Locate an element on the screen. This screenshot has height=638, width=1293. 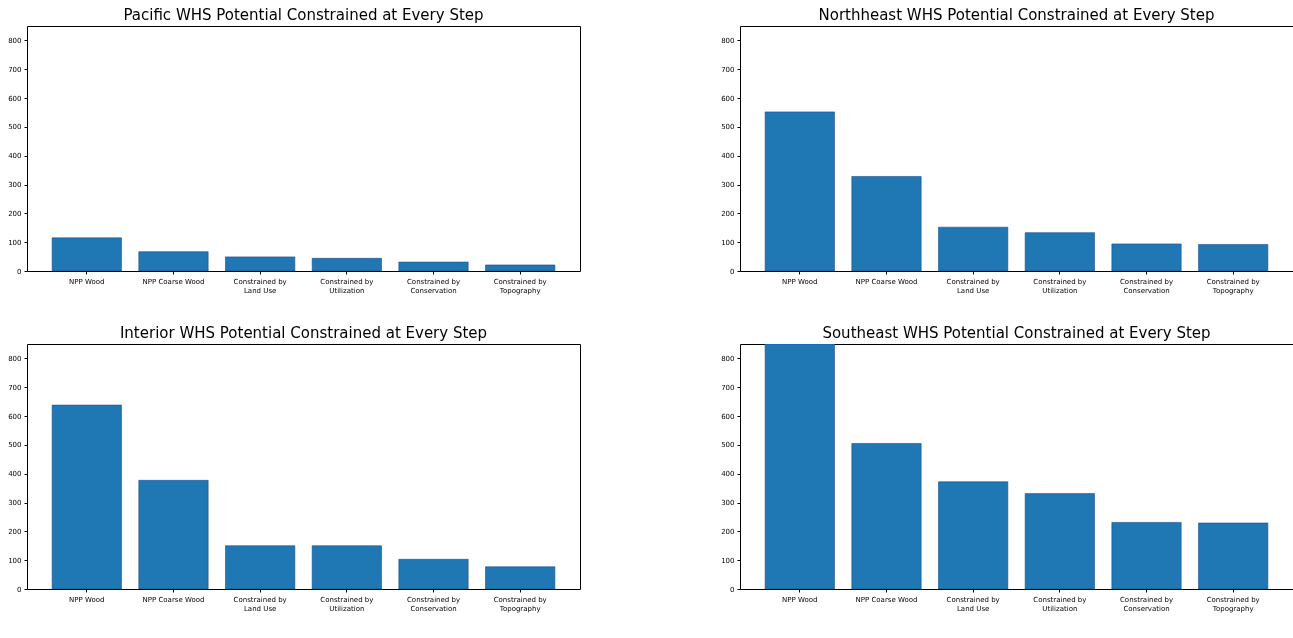
chart-title: Southeast WHS Potential Constrained at Every Step is located at coordinates (1016, 333).